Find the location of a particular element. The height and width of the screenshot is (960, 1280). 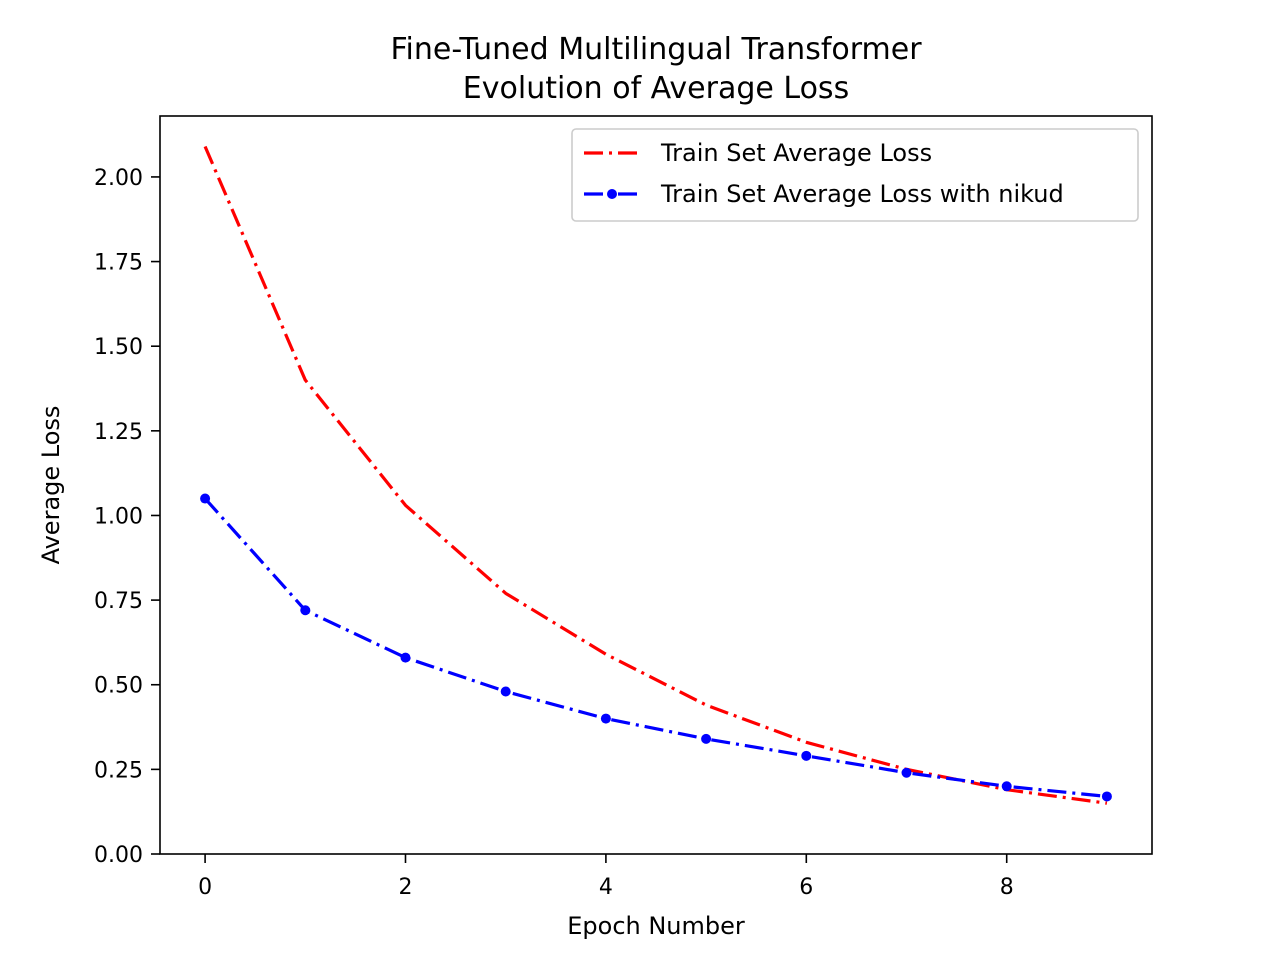

legend-label-1: Train Set Average Loss is located at coordinates (796, 153).